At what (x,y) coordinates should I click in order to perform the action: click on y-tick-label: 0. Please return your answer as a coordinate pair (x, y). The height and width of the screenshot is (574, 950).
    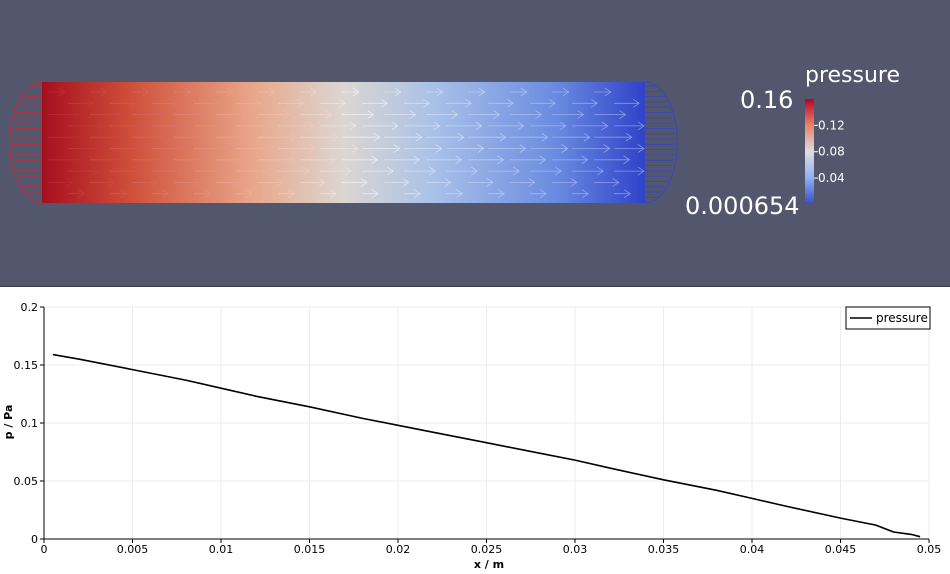
    Looking at the image, I should click on (34, 539).